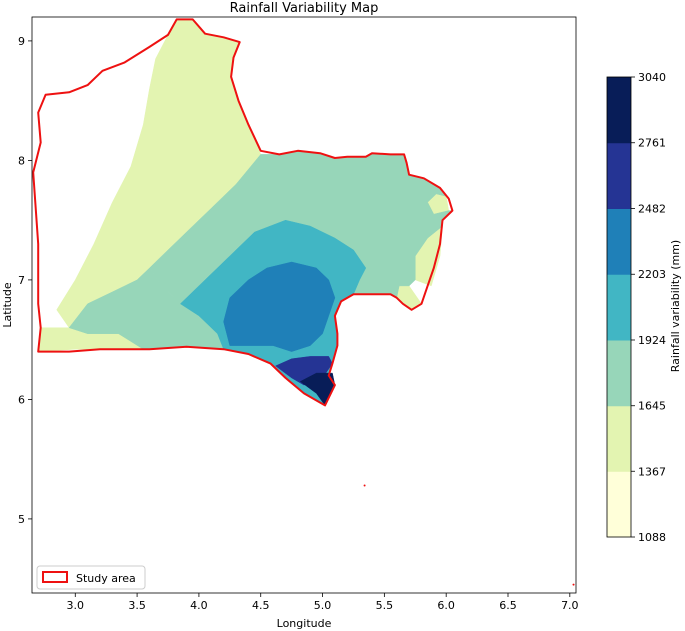  Describe the element at coordinates (137, 605) in the screenshot. I see `x-tick-label: 3.5` at that location.